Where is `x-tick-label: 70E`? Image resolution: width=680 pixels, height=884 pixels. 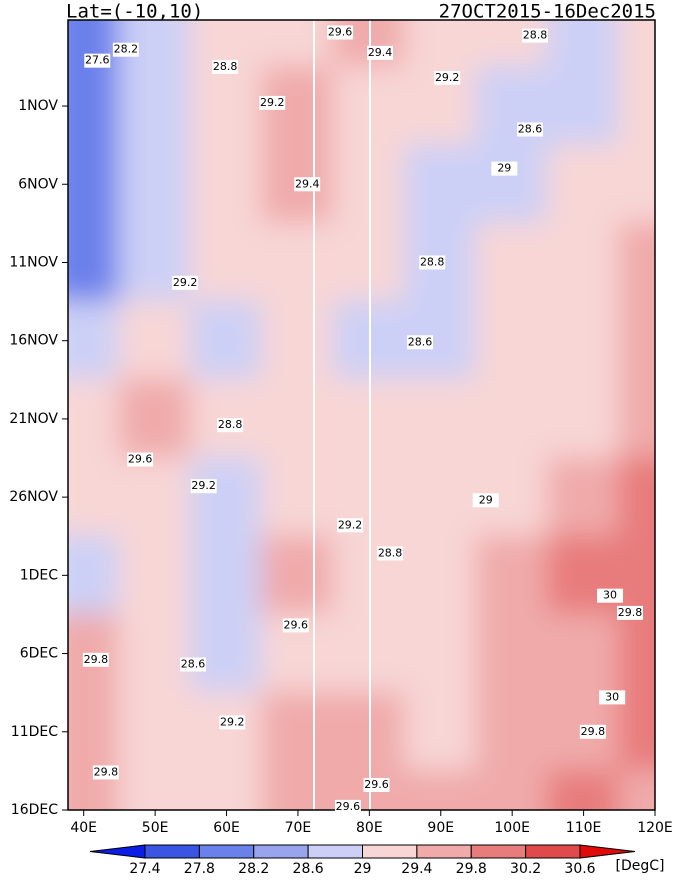 x-tick-label: 70E is located at coordinates (298, 828).